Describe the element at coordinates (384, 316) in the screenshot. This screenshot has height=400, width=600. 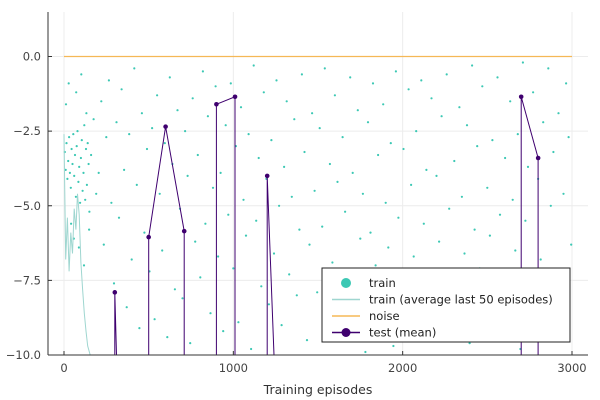
I see `legend-item-label: noise` at that location.